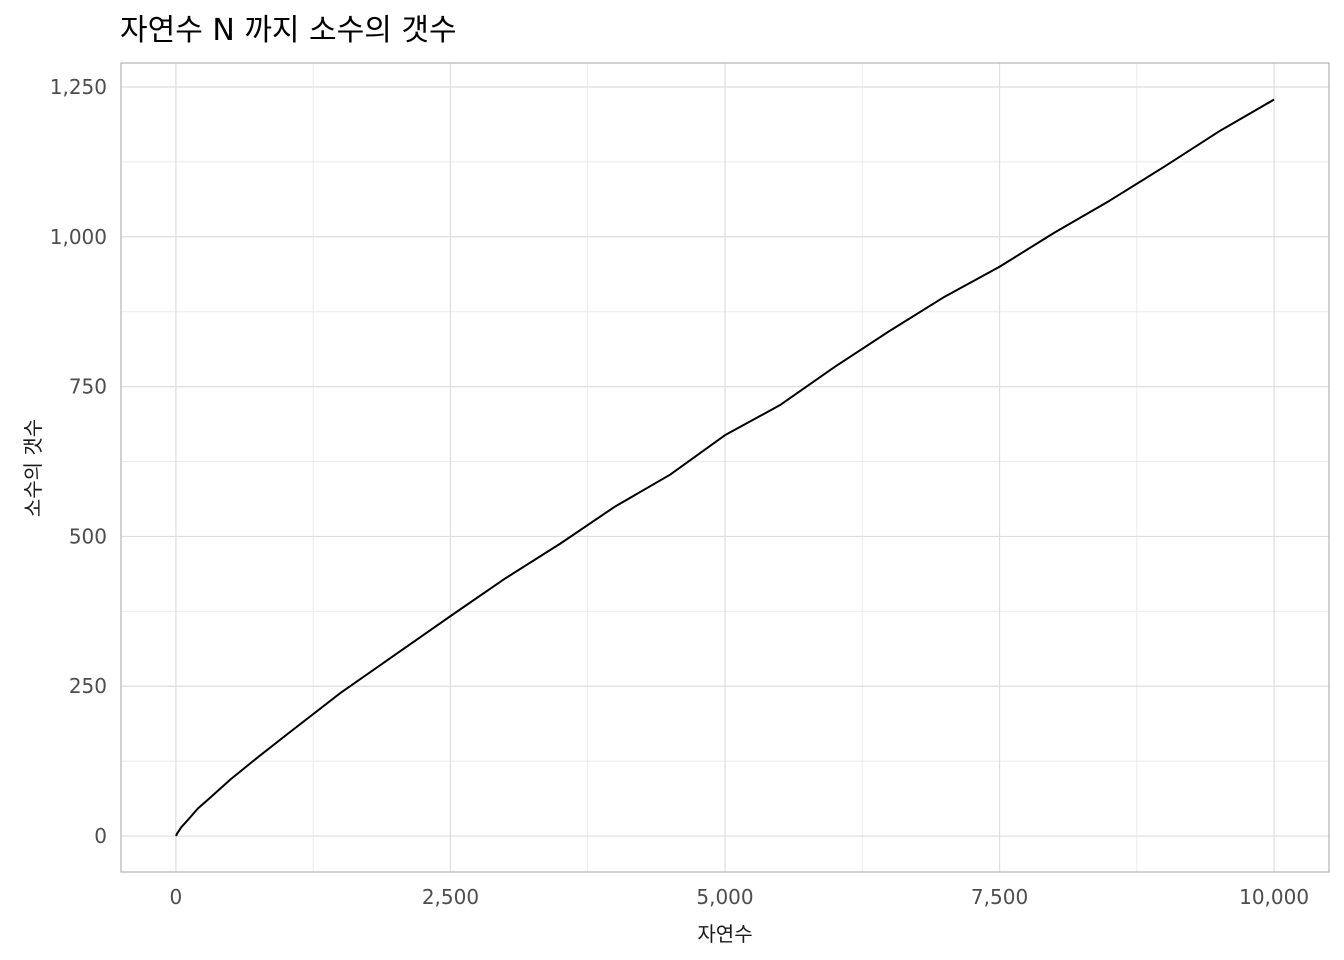 The image size is (1344, 960). I want to click on y-tick-label: 250, so click(88, 686).